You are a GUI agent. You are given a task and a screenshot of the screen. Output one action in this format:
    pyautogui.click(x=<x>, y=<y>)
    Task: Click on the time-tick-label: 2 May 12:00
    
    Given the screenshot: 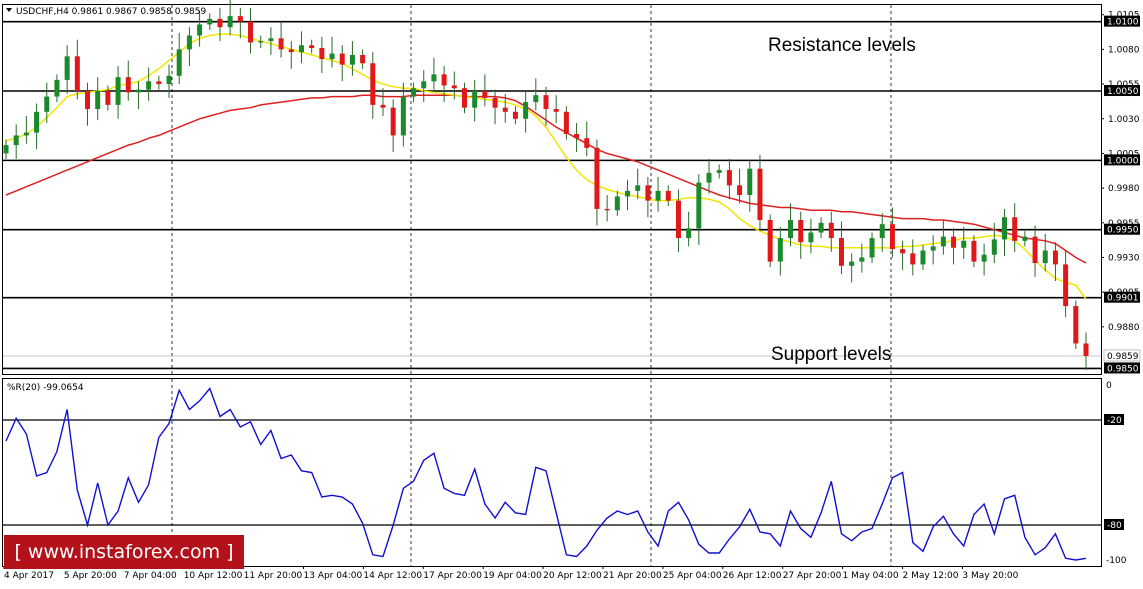 What is the action you would take?
    pyautogui.click(x=931, y=576)
    